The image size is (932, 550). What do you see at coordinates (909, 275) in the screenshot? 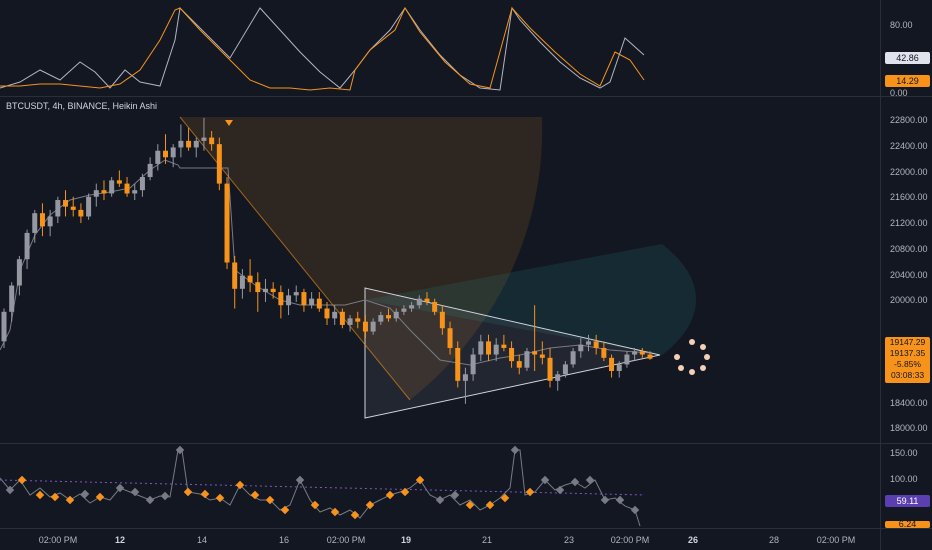
I see `price-tick: 20400.00` at bounding box center [909, 275].